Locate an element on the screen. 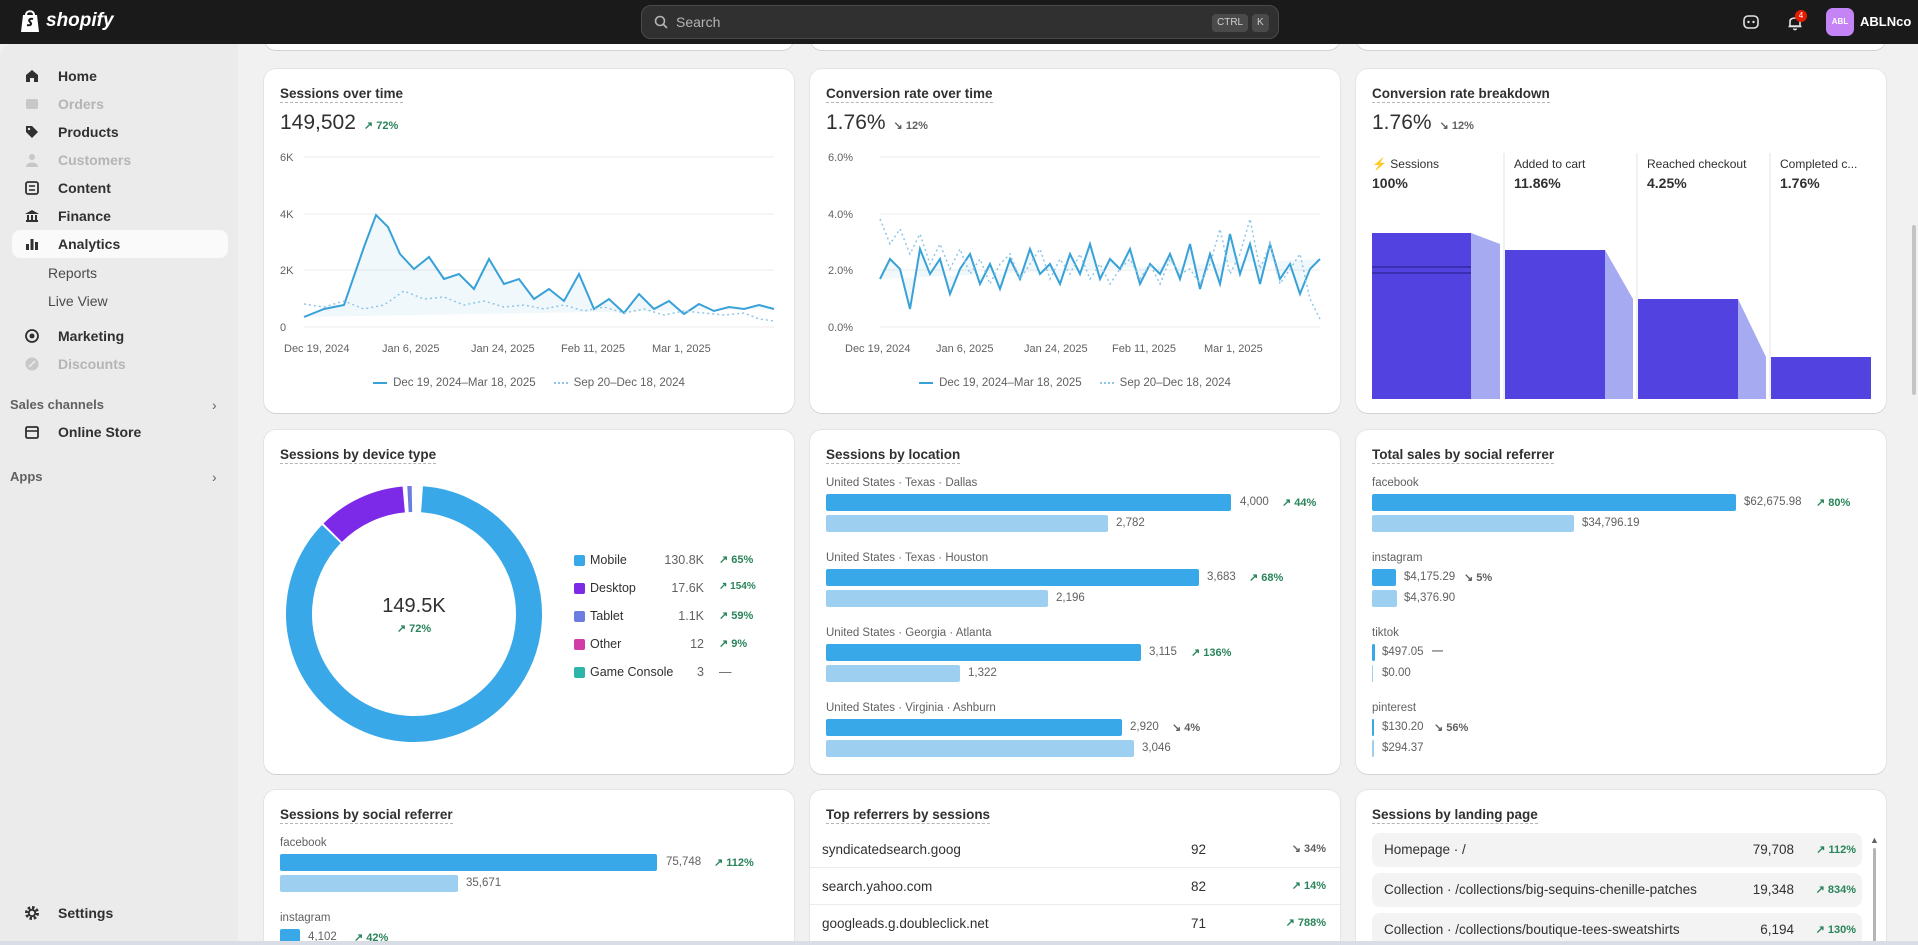 The height and width of the screenshot is (945, 1918). donut-slice-mobile is located at coordinates (414, 614).